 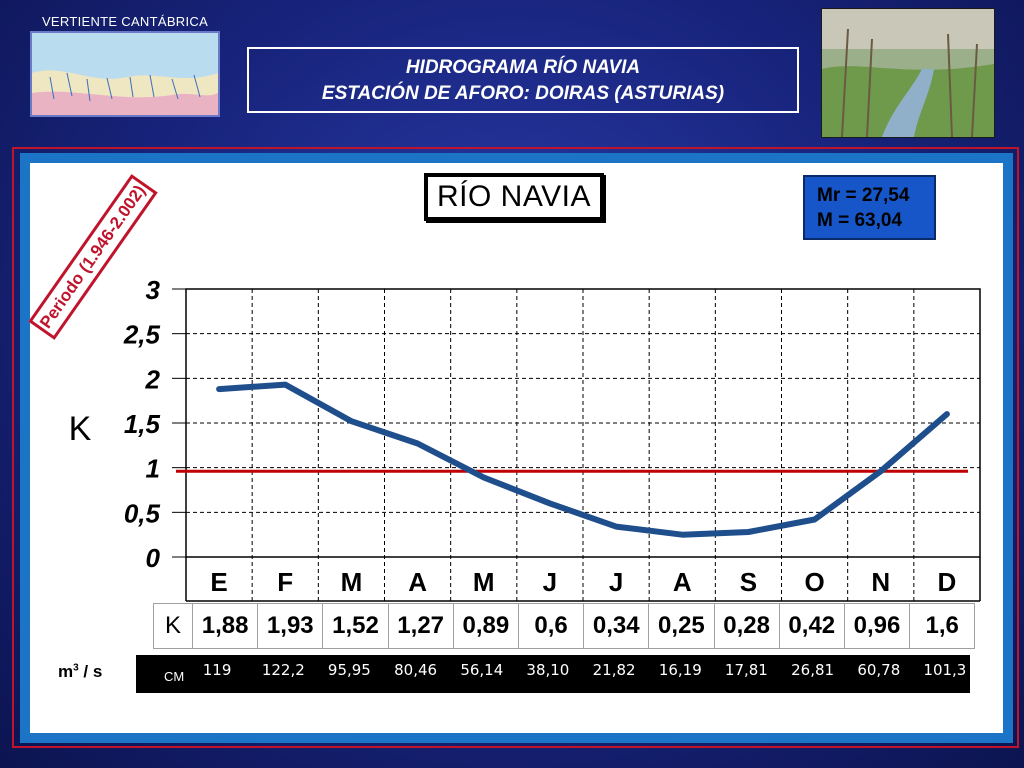 What do you see at coordinates (680, 670) in the screenshot?
I see `cm-value: 16,19` at bounding box center [680, 670].